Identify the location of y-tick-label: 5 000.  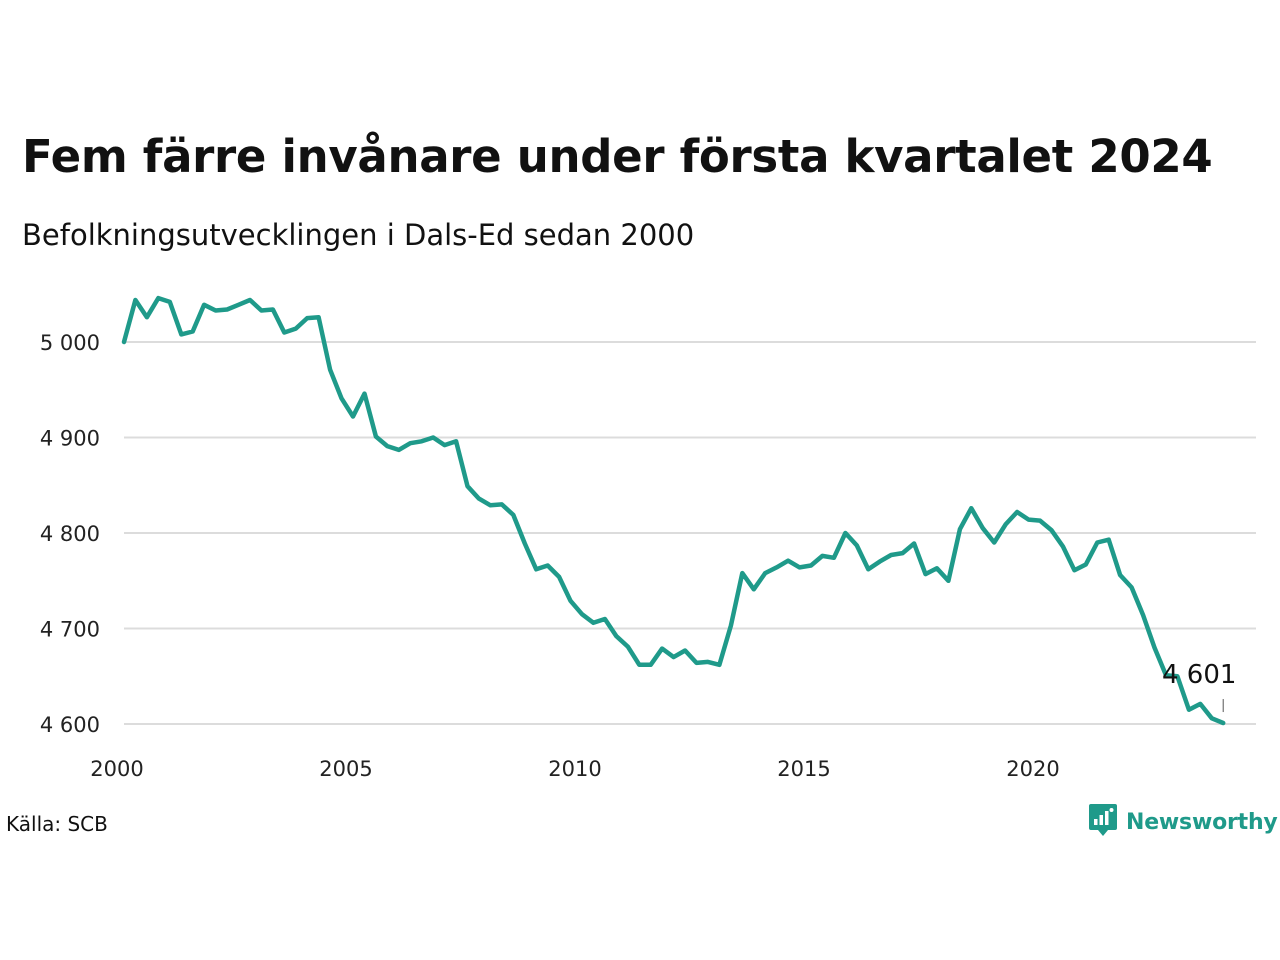
(70, 343).